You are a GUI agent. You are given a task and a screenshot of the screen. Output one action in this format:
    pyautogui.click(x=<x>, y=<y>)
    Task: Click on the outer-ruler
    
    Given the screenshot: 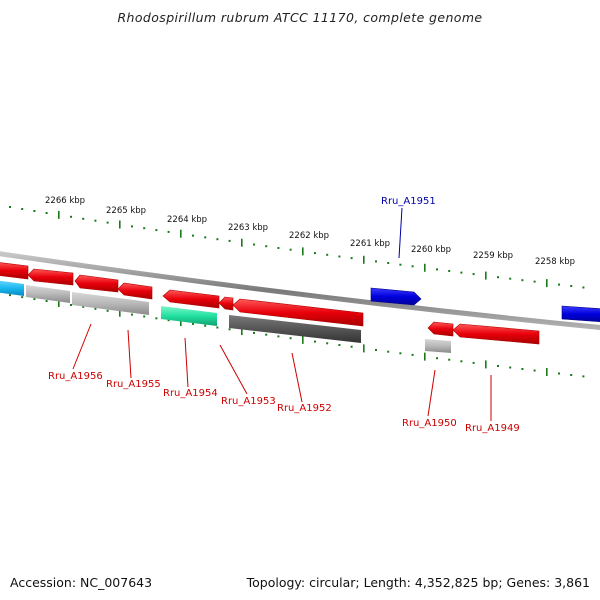 What is the action you would take?
    pyautogui.click(x=297, y=247)
    